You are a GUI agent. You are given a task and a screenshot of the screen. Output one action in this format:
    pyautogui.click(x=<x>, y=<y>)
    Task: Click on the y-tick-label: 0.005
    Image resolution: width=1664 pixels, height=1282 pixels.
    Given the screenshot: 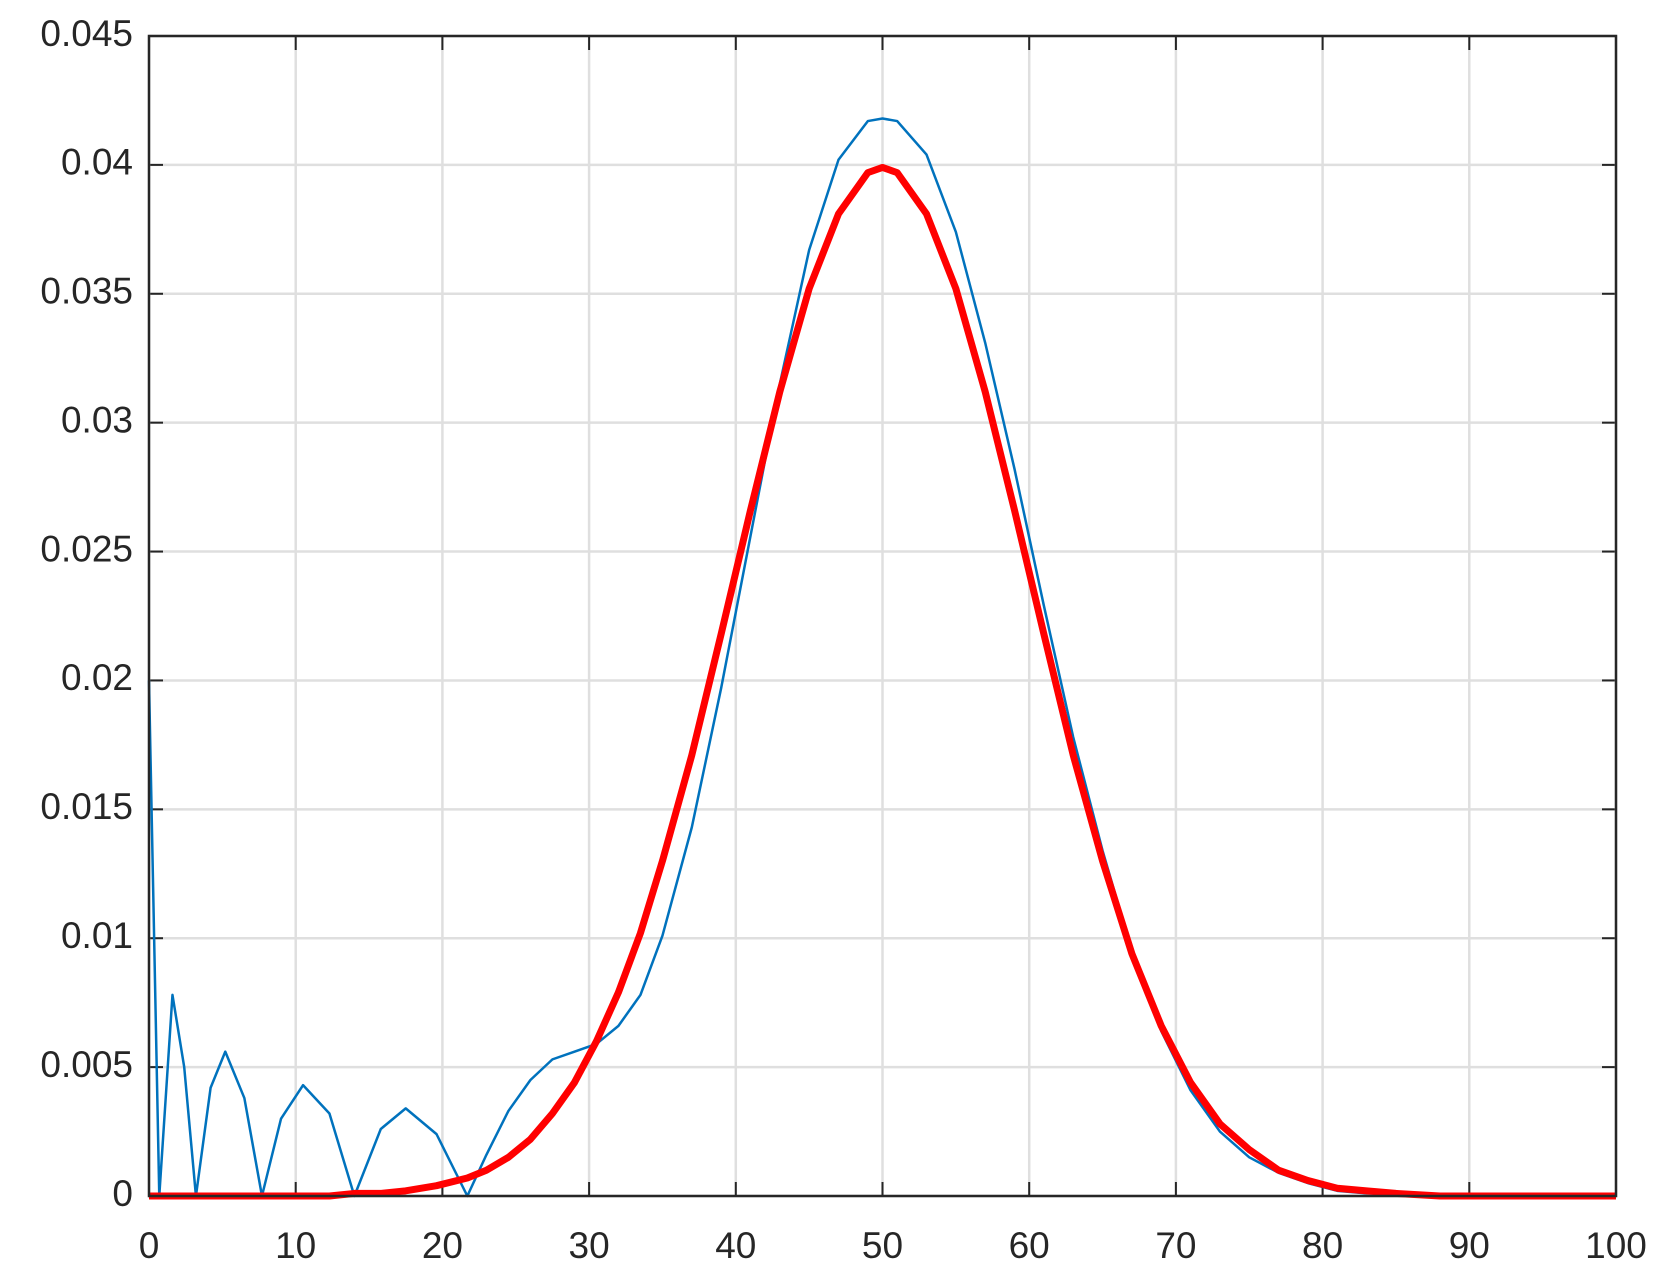 What is the action you would take?
    pyautogui.click(x=86, y=1064)
    